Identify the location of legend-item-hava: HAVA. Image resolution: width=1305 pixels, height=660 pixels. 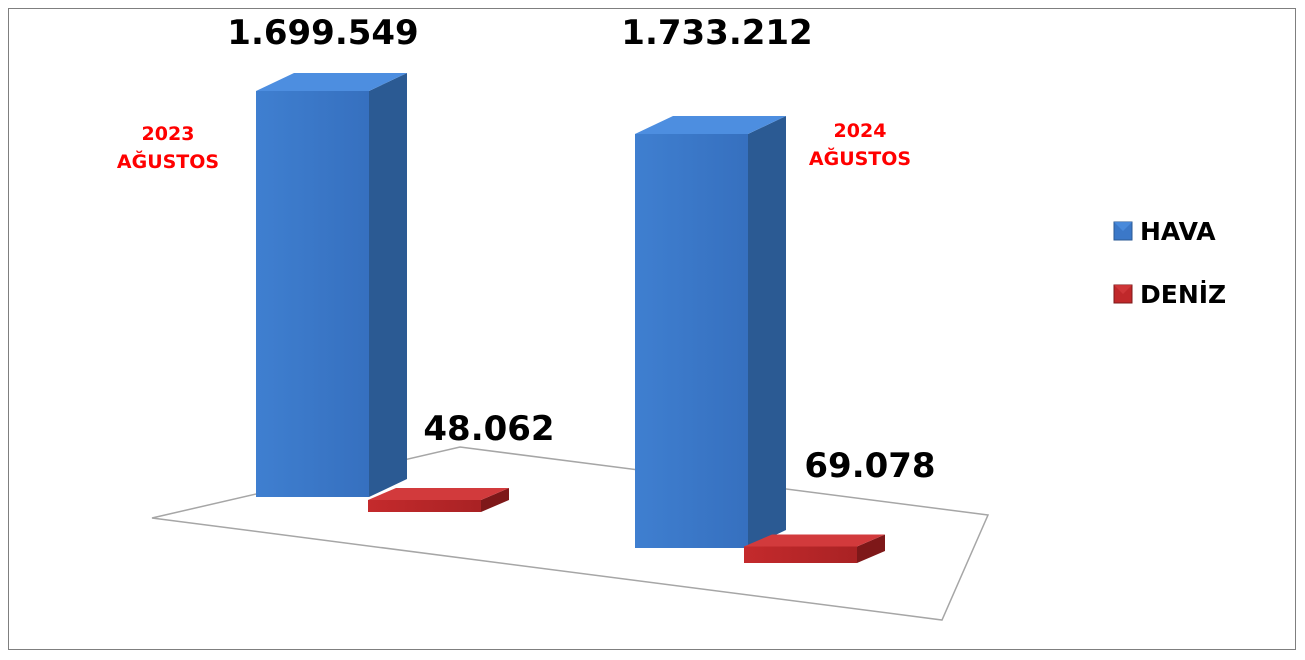
(1164, 231).